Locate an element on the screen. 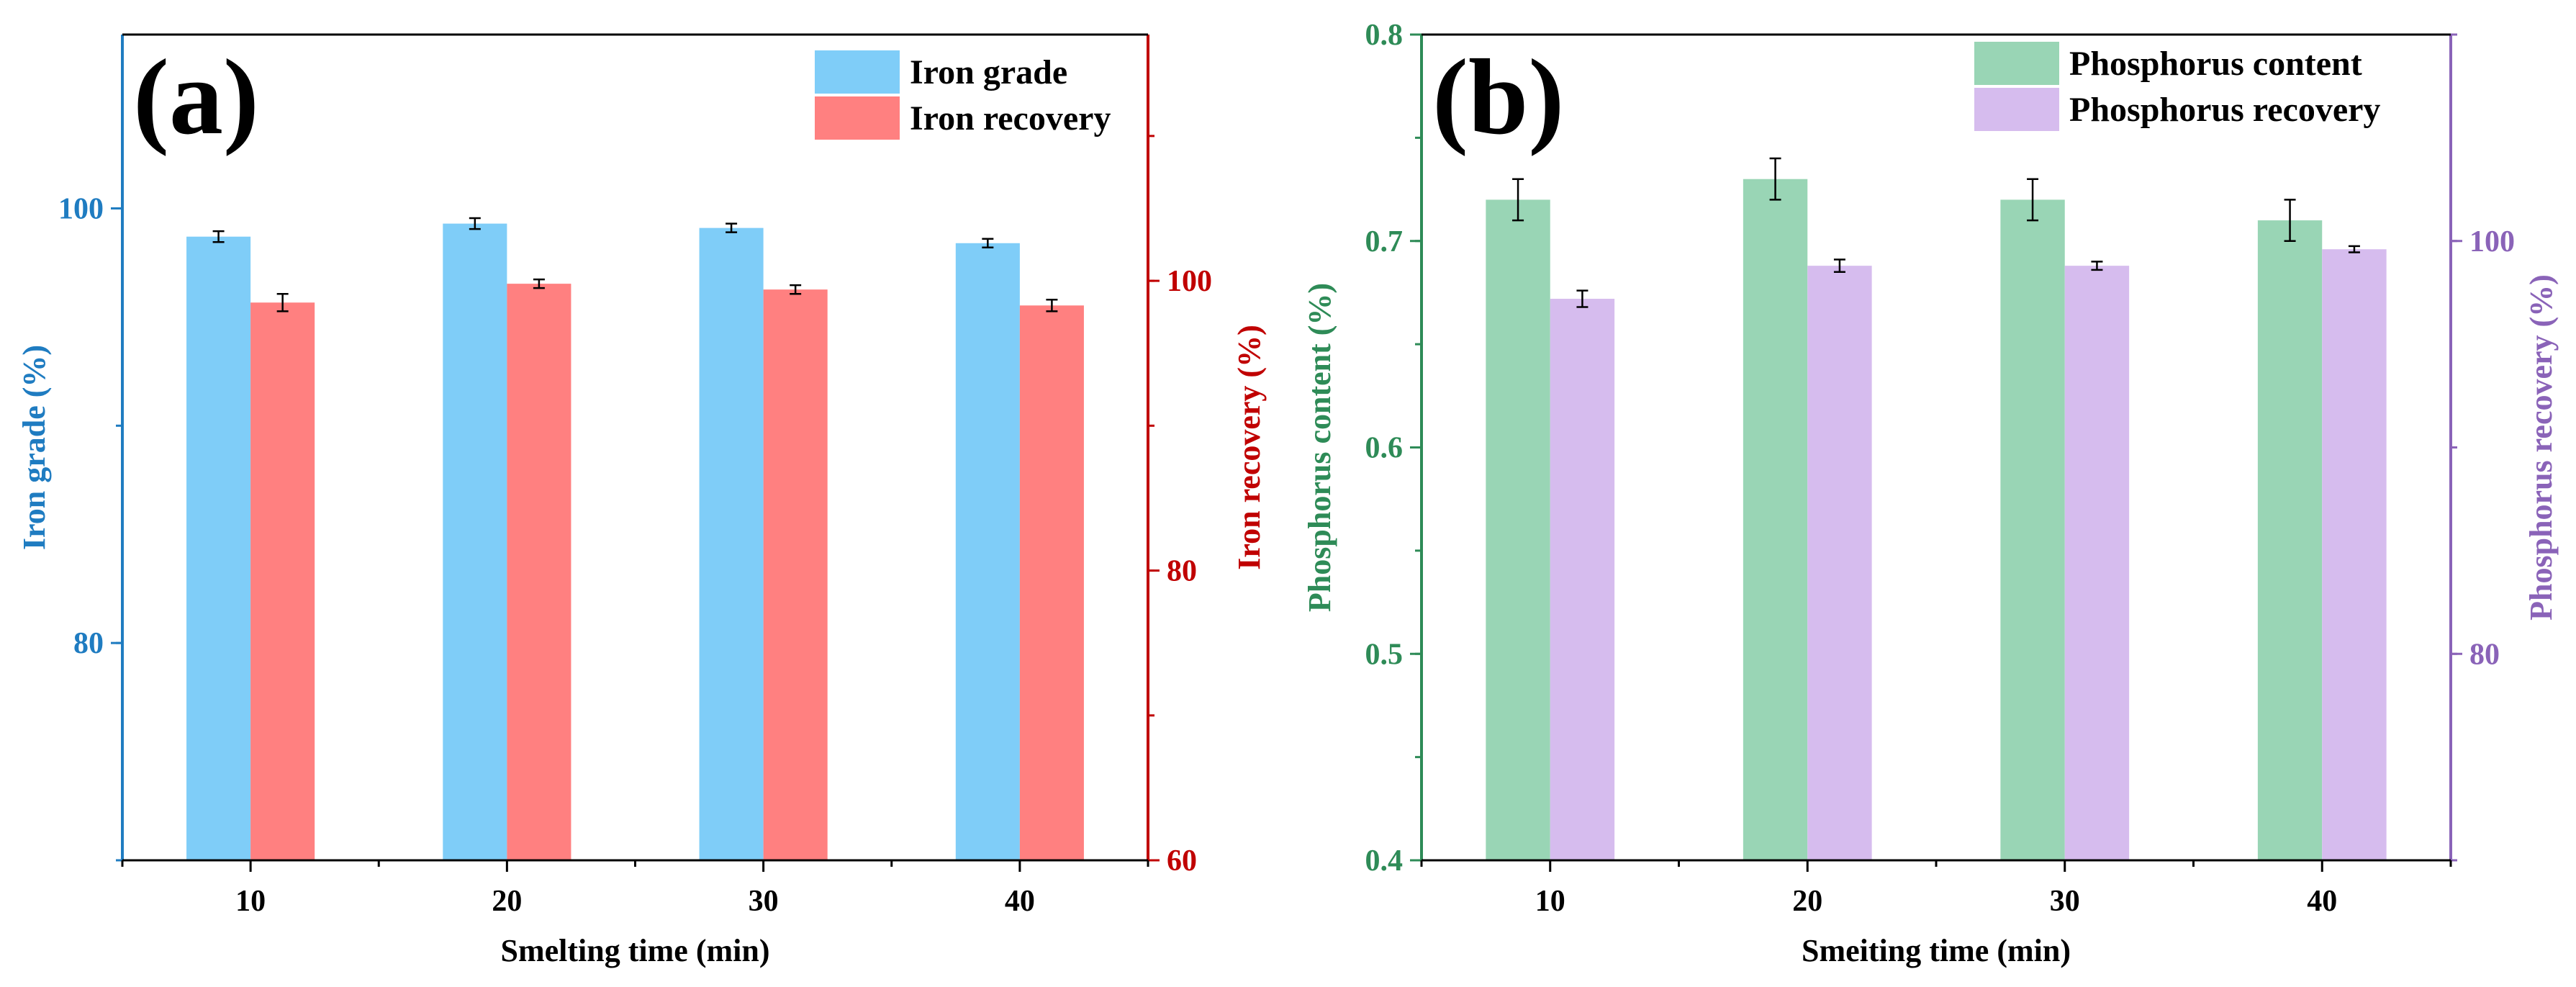 Image resolution: width=2576 pixels, height=987 pixels. right-y-axis-title: Iron recovery (%) is located at coordinates (1249, 447).